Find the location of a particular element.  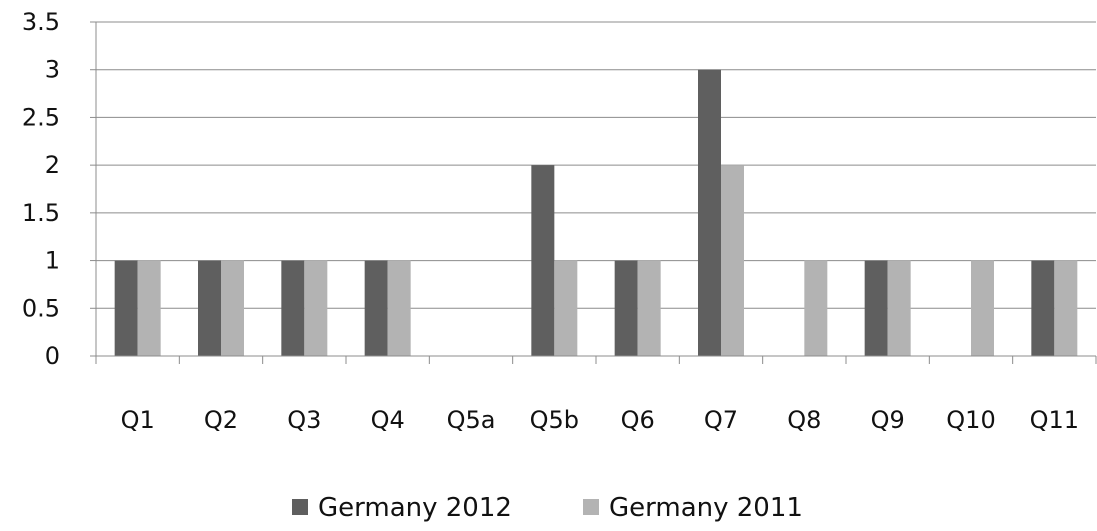

legend-label: Germany 2011 is located at coordinates (706, 508).